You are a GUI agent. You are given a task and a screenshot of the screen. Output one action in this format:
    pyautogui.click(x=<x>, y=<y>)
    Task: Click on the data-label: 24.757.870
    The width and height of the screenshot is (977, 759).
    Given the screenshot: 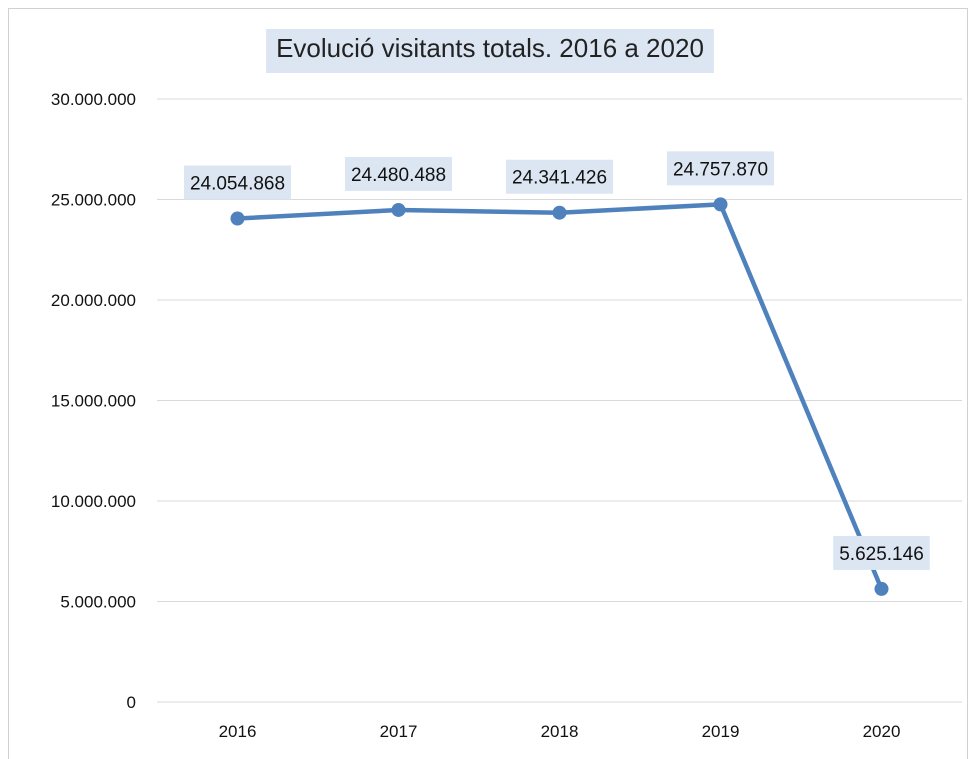 What is the action you would take?
    pyautogui.click(x=720, y=168)
    